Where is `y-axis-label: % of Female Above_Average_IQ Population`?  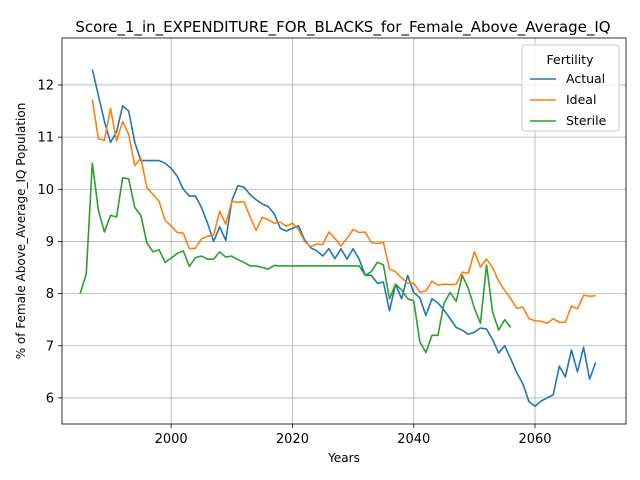
y-axis-label: % of Female Above_Average_IQ Population is located at coordinates (21, 231).